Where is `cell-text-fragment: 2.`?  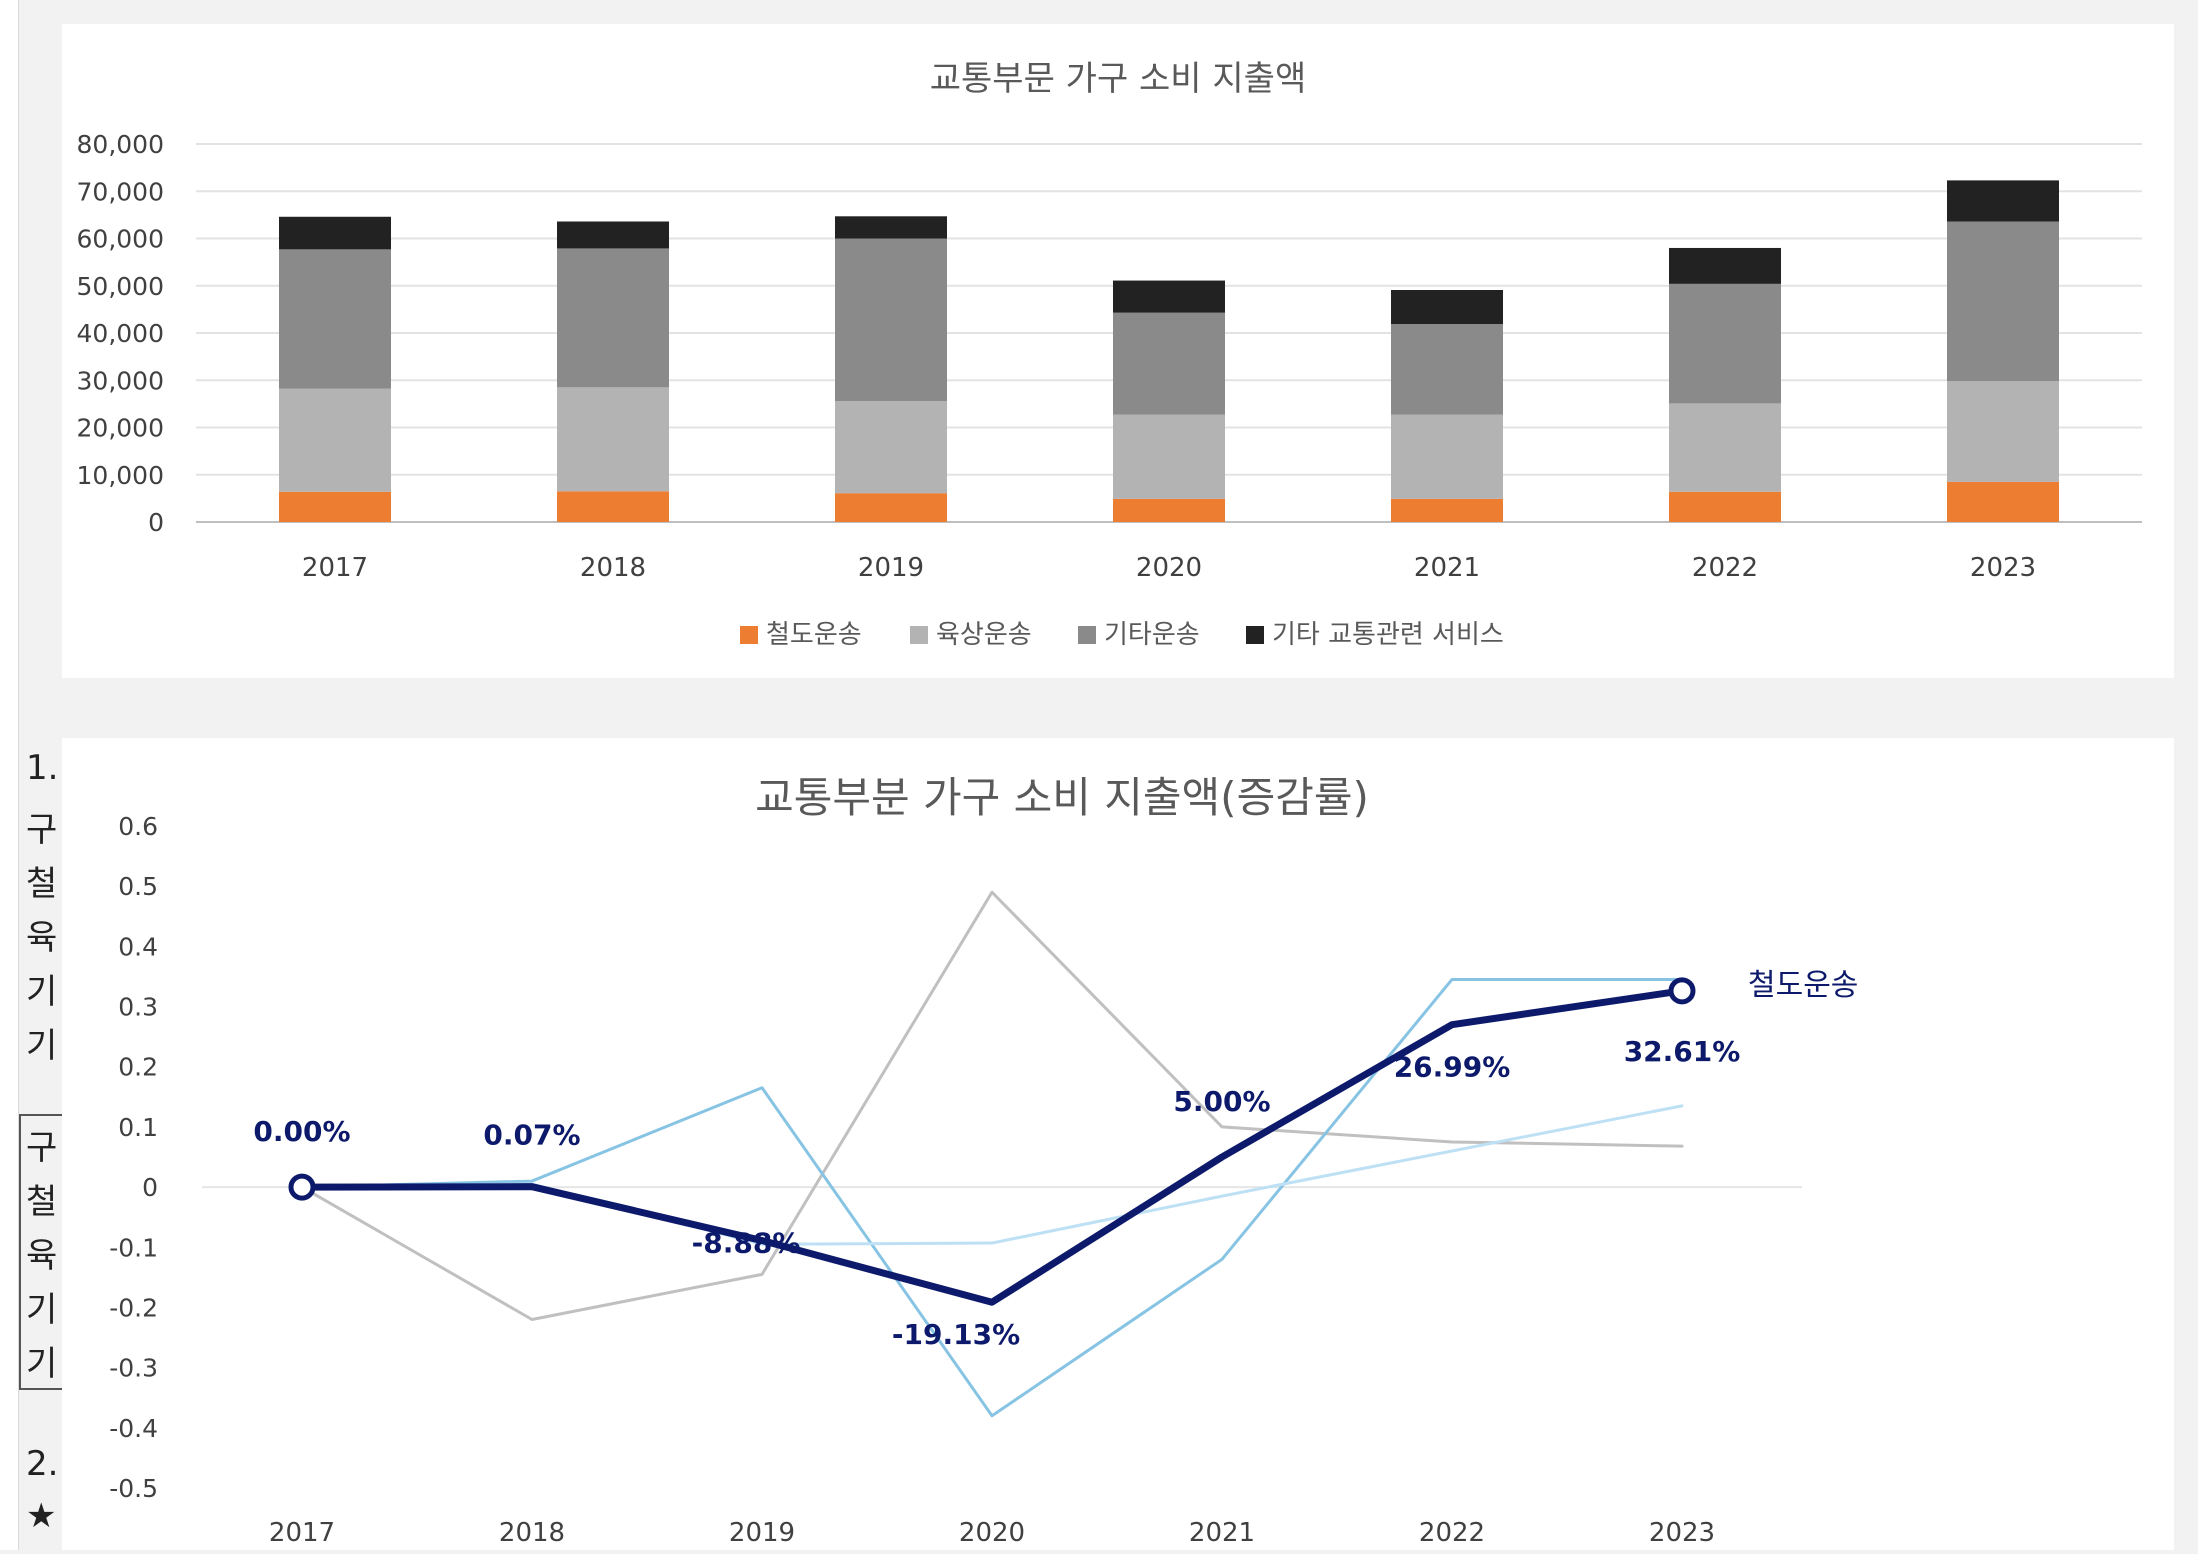
cell-text-fragment: 2. is located at coordinates (42, 1464).